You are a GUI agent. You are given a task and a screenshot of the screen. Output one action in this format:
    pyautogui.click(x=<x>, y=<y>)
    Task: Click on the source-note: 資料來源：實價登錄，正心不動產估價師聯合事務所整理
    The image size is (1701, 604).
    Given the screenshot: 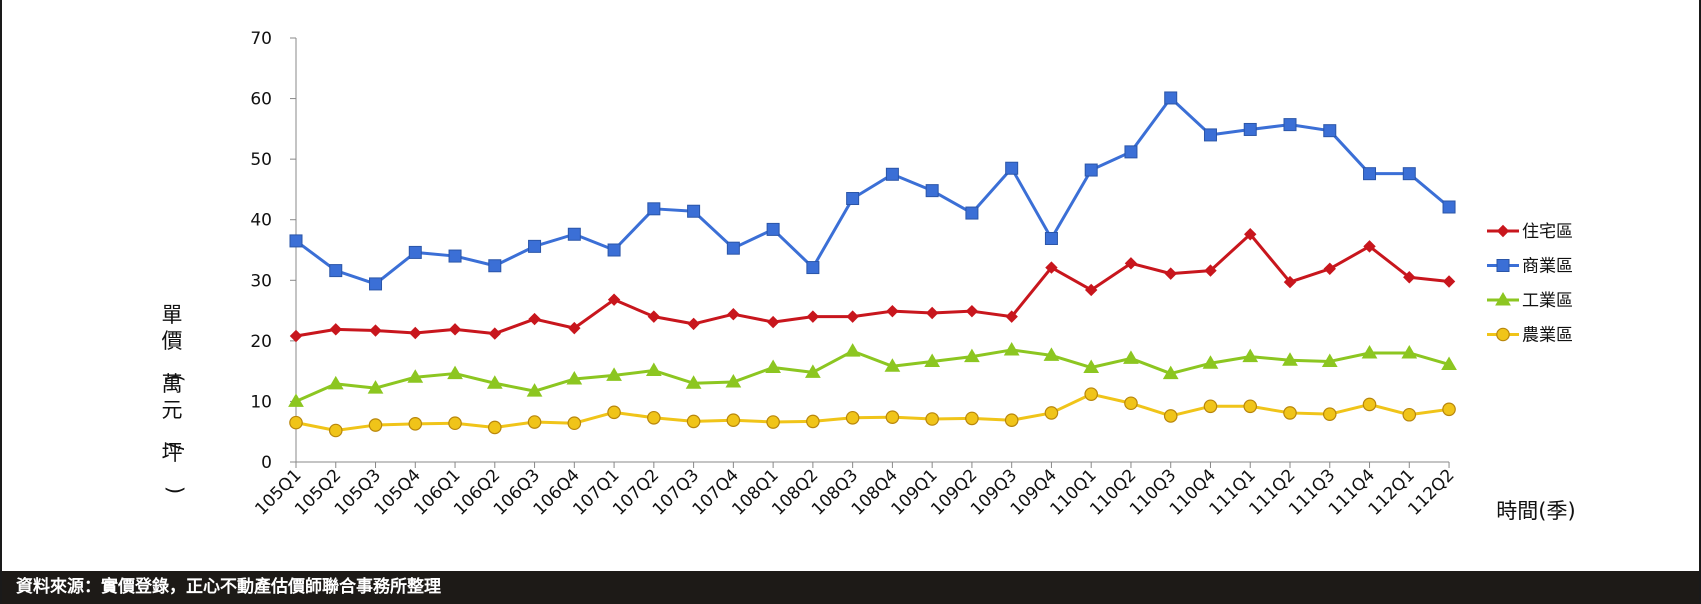 What is the action you would take?
    pyautogui.click(x=850, y=587)
    